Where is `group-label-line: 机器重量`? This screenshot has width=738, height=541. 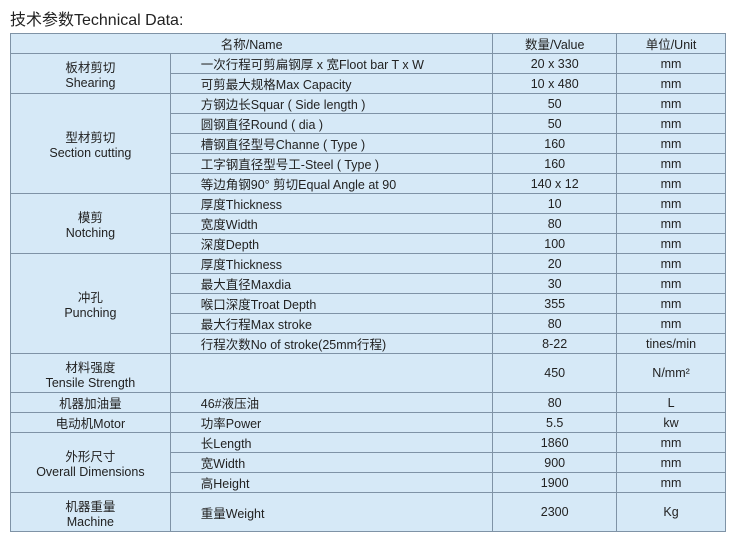
group-label-line: 机器重量 is located at coordinates (90, 506).